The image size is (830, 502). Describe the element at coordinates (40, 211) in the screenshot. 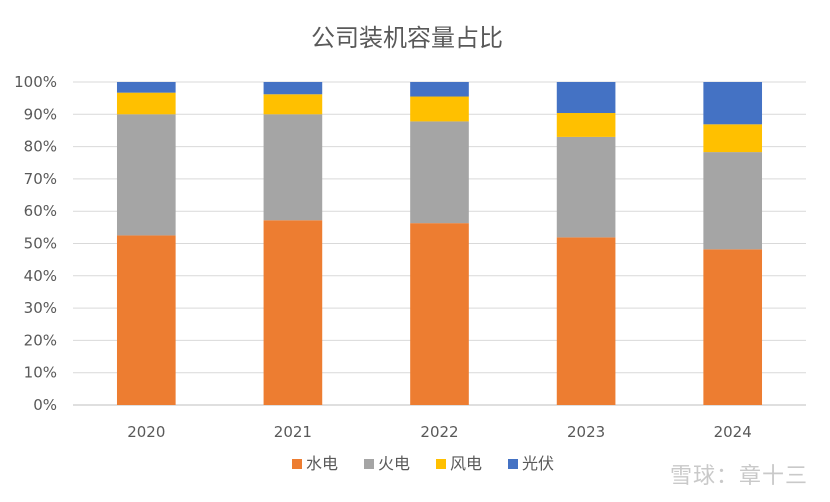

I see `y-tick-label: 60%` at that location.